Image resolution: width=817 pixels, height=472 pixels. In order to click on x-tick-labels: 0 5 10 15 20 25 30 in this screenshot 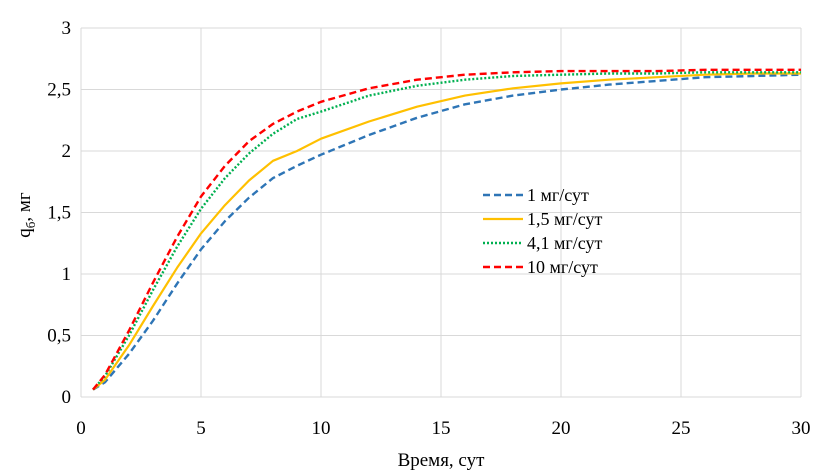, I will do `click(443, 428)`.